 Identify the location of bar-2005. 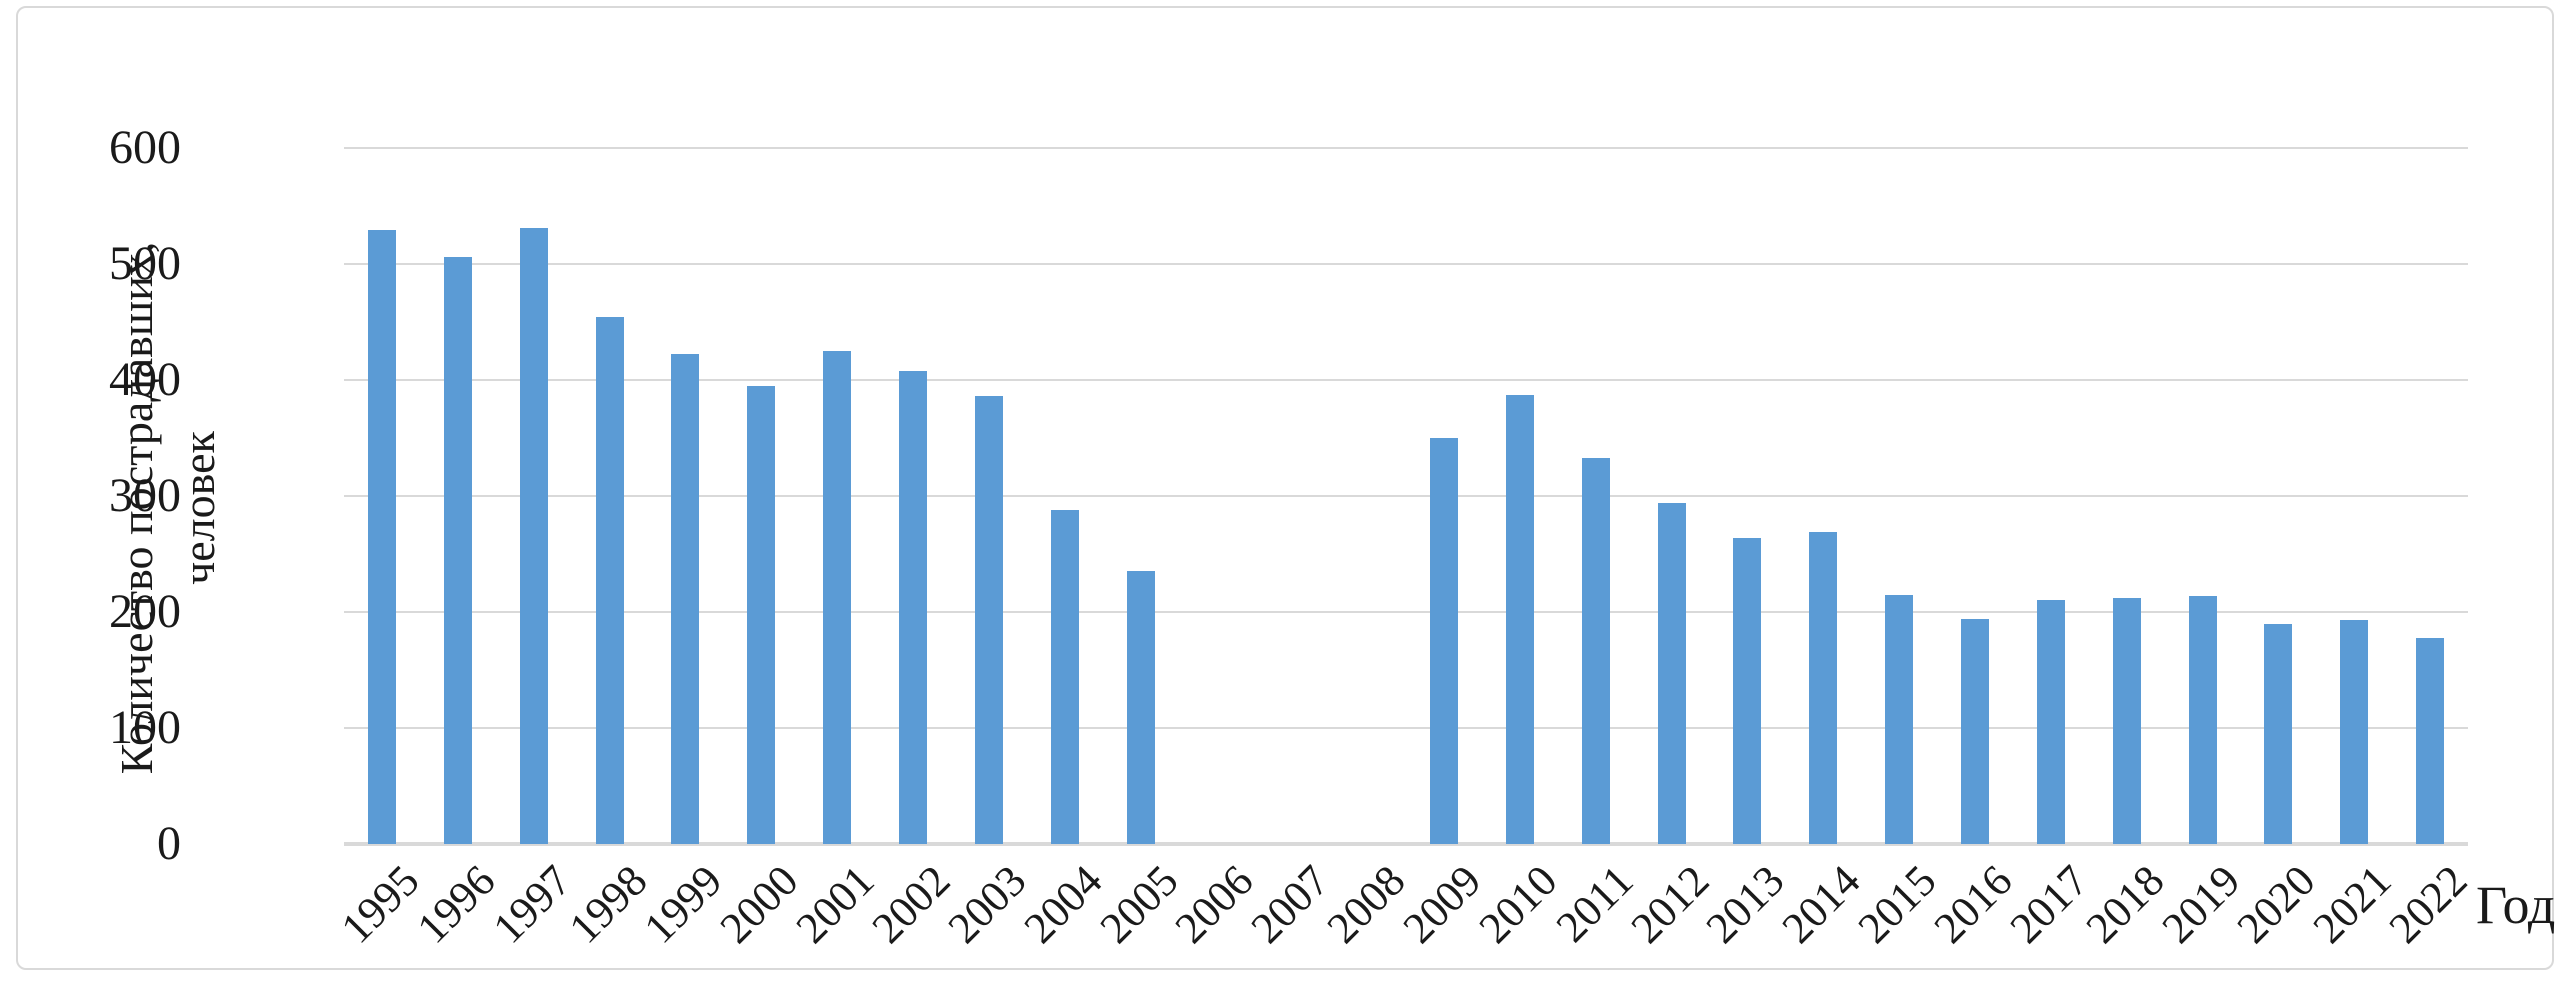
(1140, 707).